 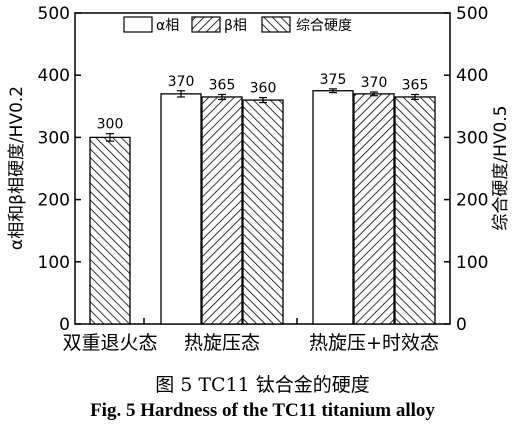 I want to click on value-label: 375, so click(x=333, y=80).